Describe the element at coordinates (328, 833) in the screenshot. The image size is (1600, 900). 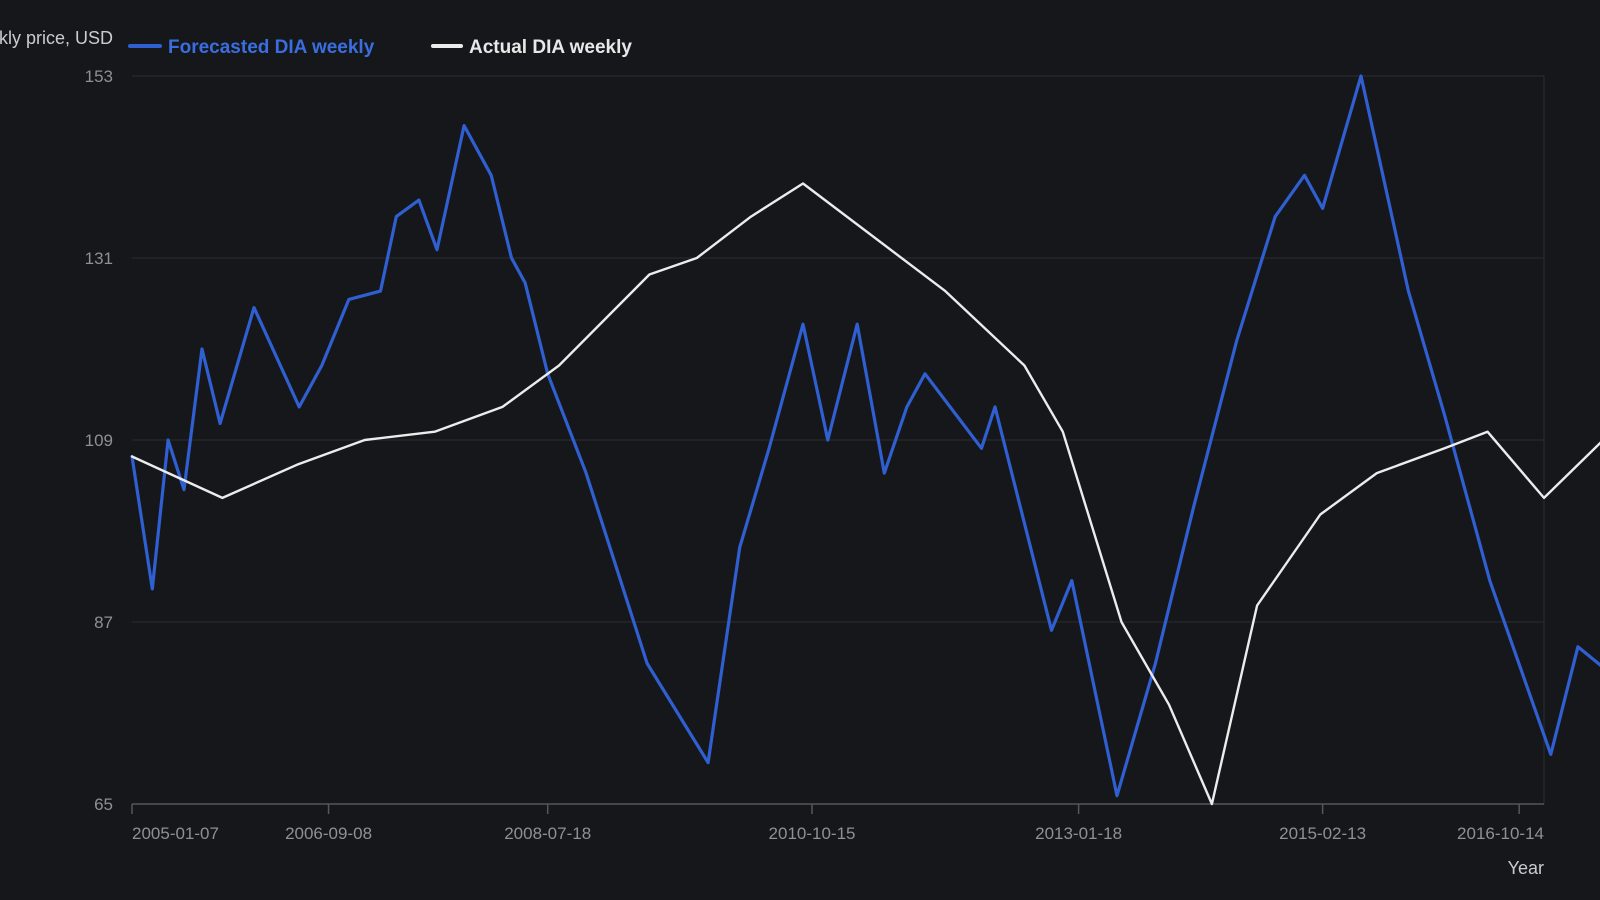
I see `x-tick-label: 2006-09-08` at that location.